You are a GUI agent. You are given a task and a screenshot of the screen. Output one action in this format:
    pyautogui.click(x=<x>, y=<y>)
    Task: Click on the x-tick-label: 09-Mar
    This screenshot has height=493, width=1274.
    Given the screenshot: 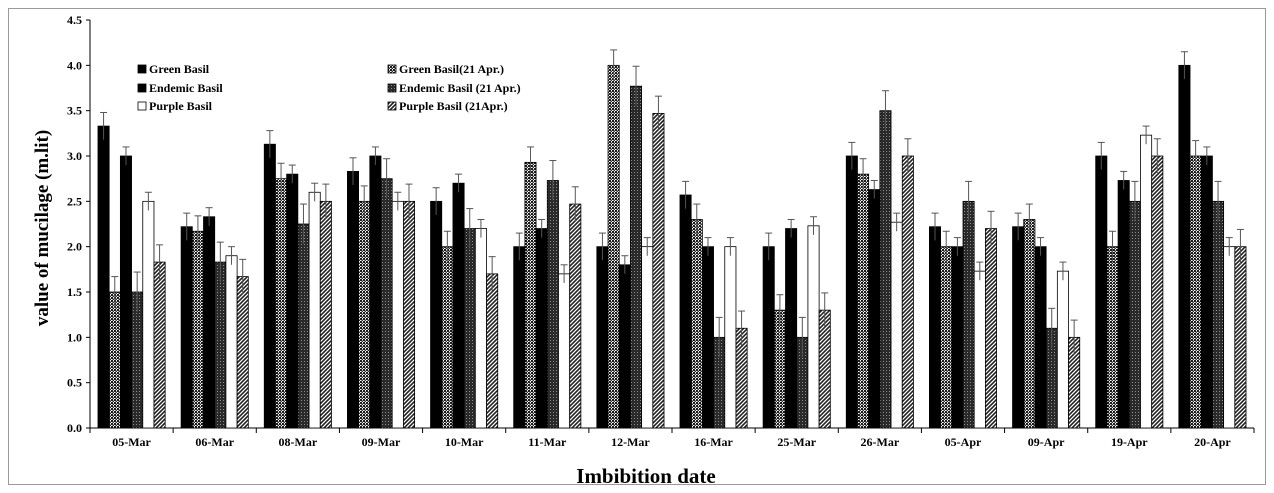 What is the action you would take?
    pyautogui.click(x=381, y=442)
    